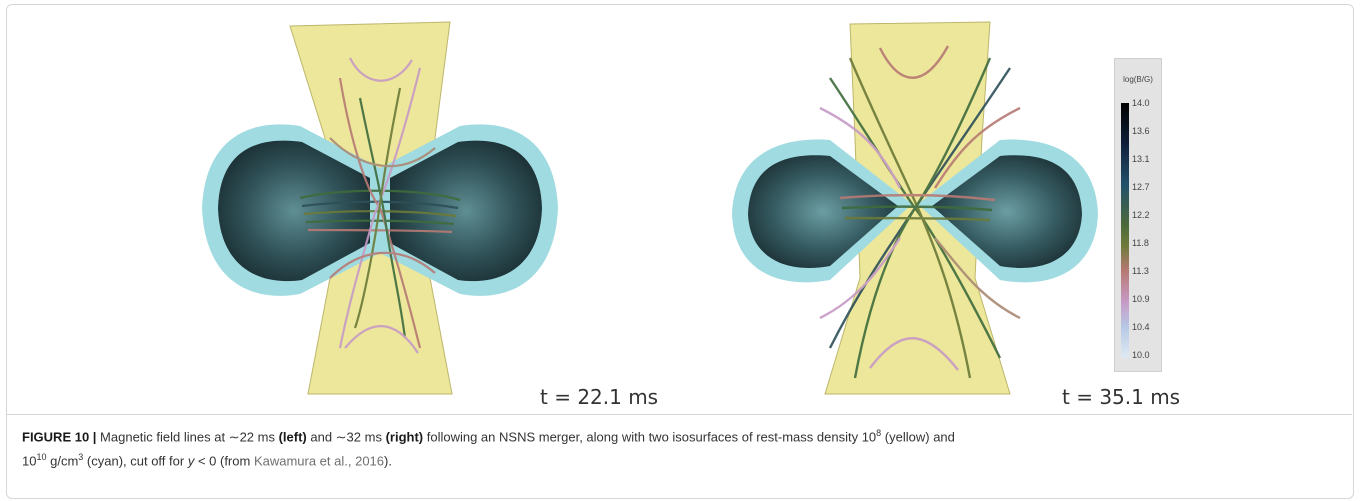 The image size is (1360, 501). I want to click on colorbar-gradient, so click(1125, 230).